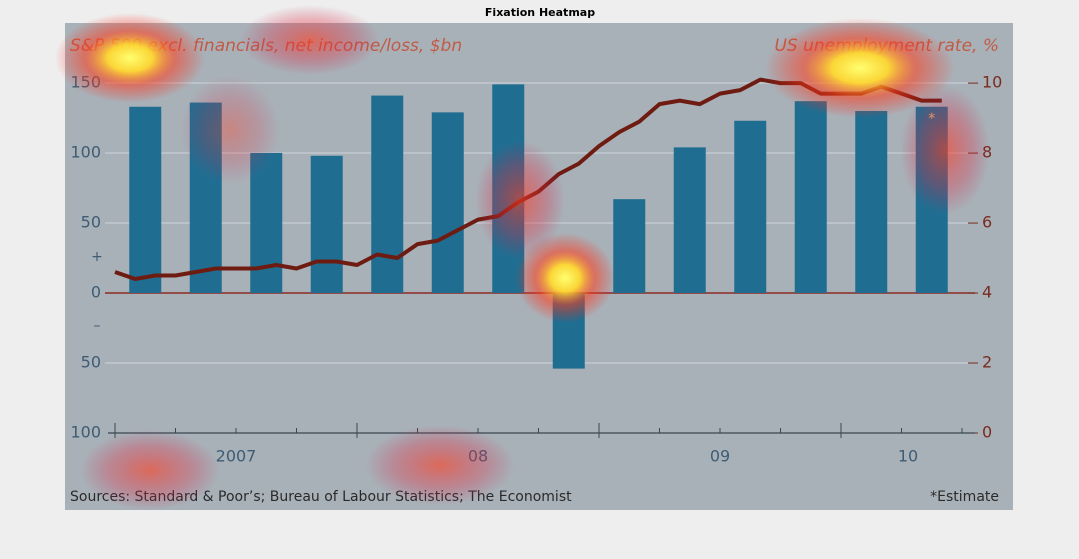 The image size is (1079, 559). I want to click on y2-tick-label: 2, so click(987, 362).